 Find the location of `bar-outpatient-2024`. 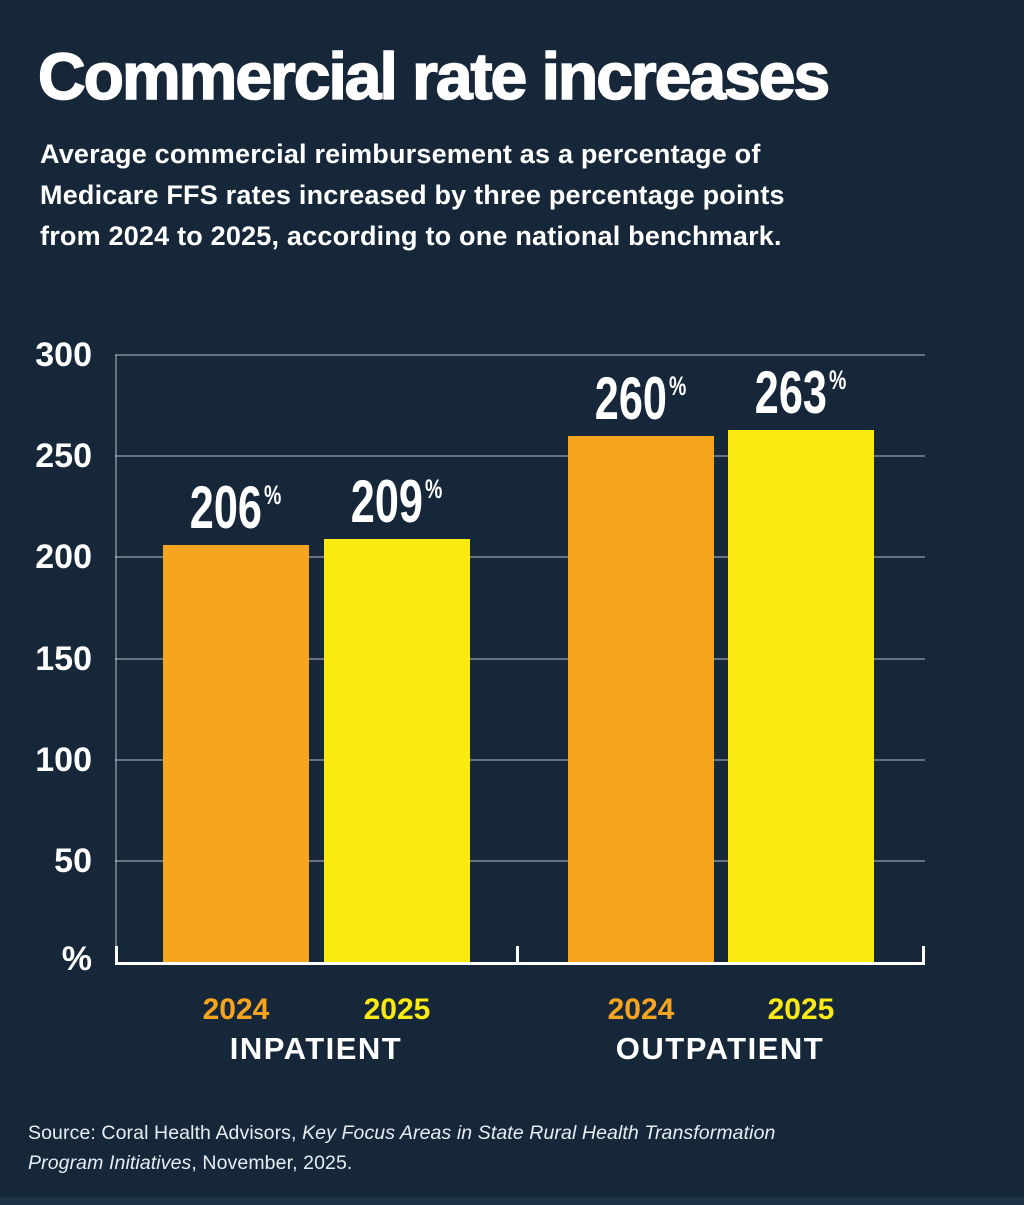

bar-outpatient-2024 is located at coordinates (641, 699).